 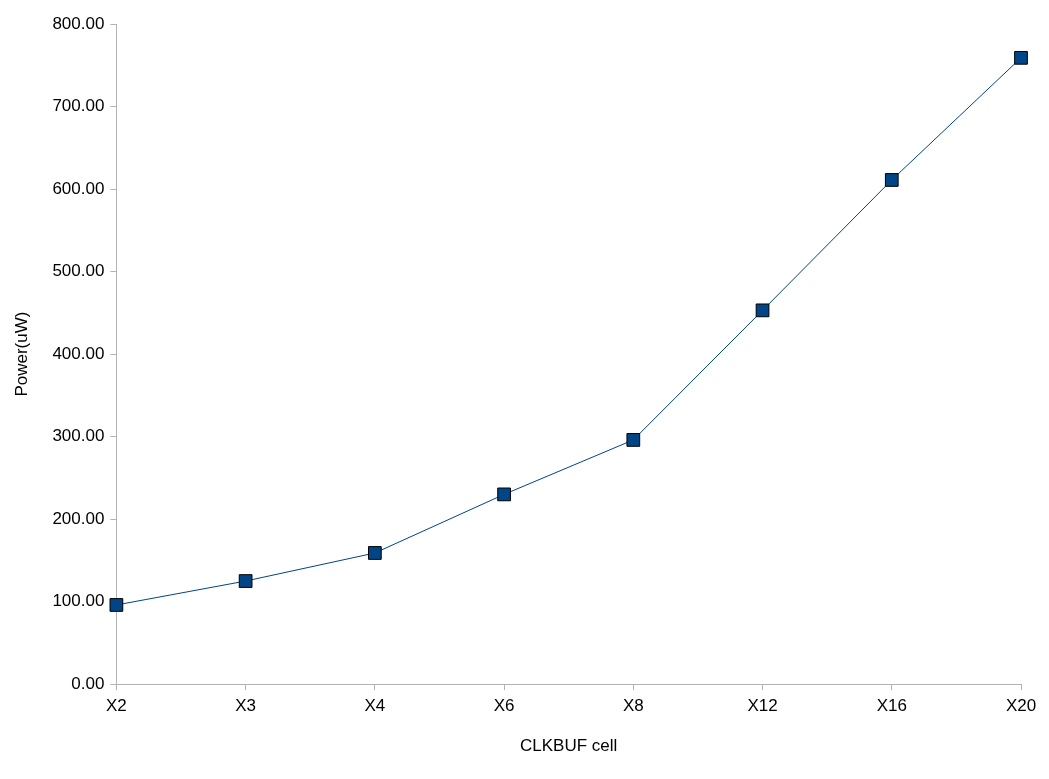 I want to click on x-tick-label: X6, so click(x=504, y=706).